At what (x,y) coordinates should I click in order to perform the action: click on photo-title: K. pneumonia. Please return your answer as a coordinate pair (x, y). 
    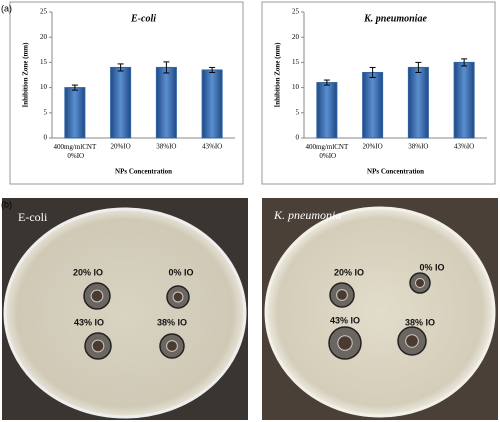
    Looking at the image, I should click on (307, 215).